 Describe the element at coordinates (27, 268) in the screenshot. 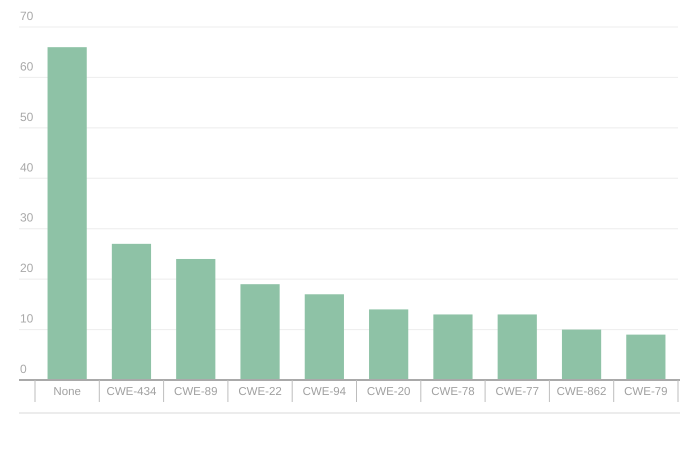

I see `y-tick-label: 20` at that location.